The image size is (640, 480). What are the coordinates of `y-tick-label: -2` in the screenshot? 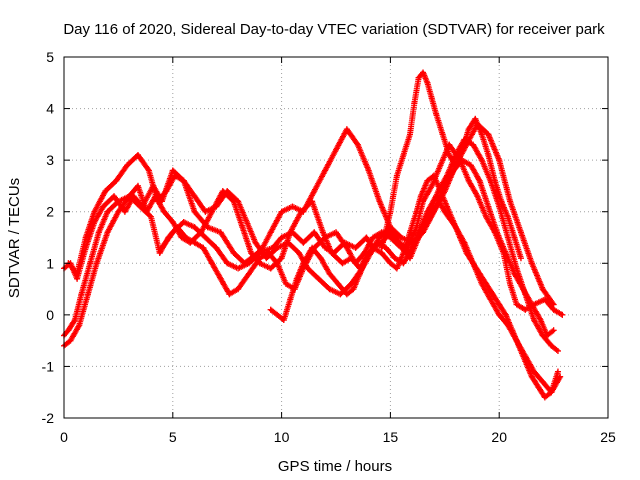 It's located at (48, 418).